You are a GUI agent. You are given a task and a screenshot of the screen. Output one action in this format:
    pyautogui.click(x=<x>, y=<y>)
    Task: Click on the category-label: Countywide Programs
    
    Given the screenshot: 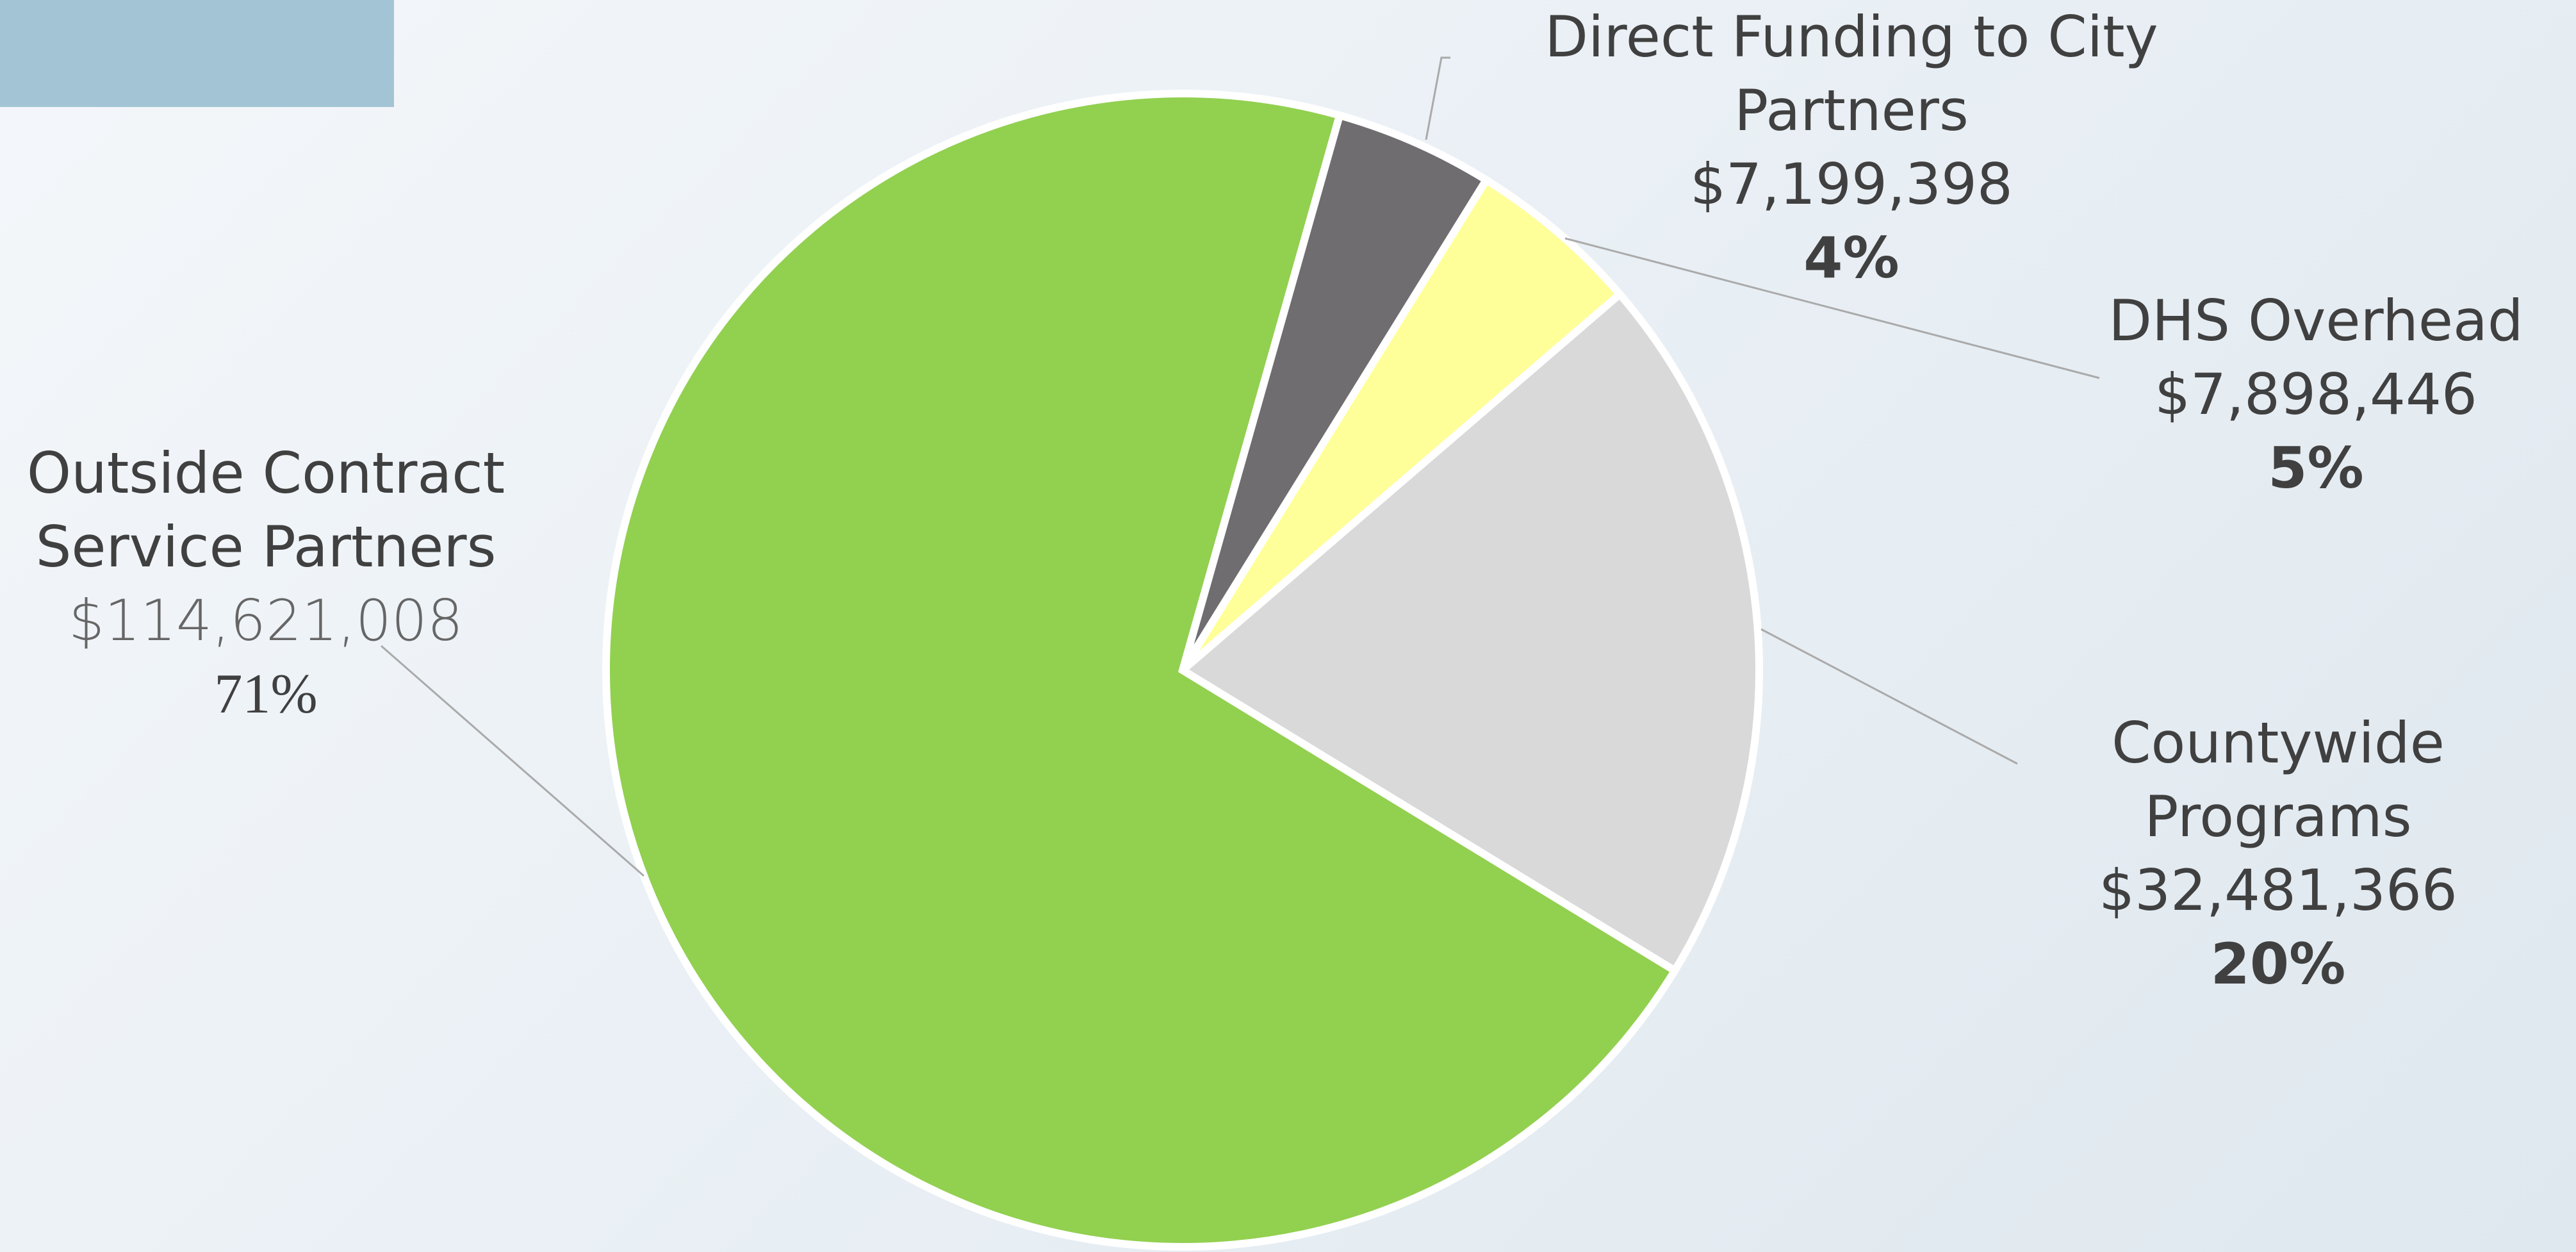 What is the action you would take?
    pyautogui.click(x=2278, y=780)
    